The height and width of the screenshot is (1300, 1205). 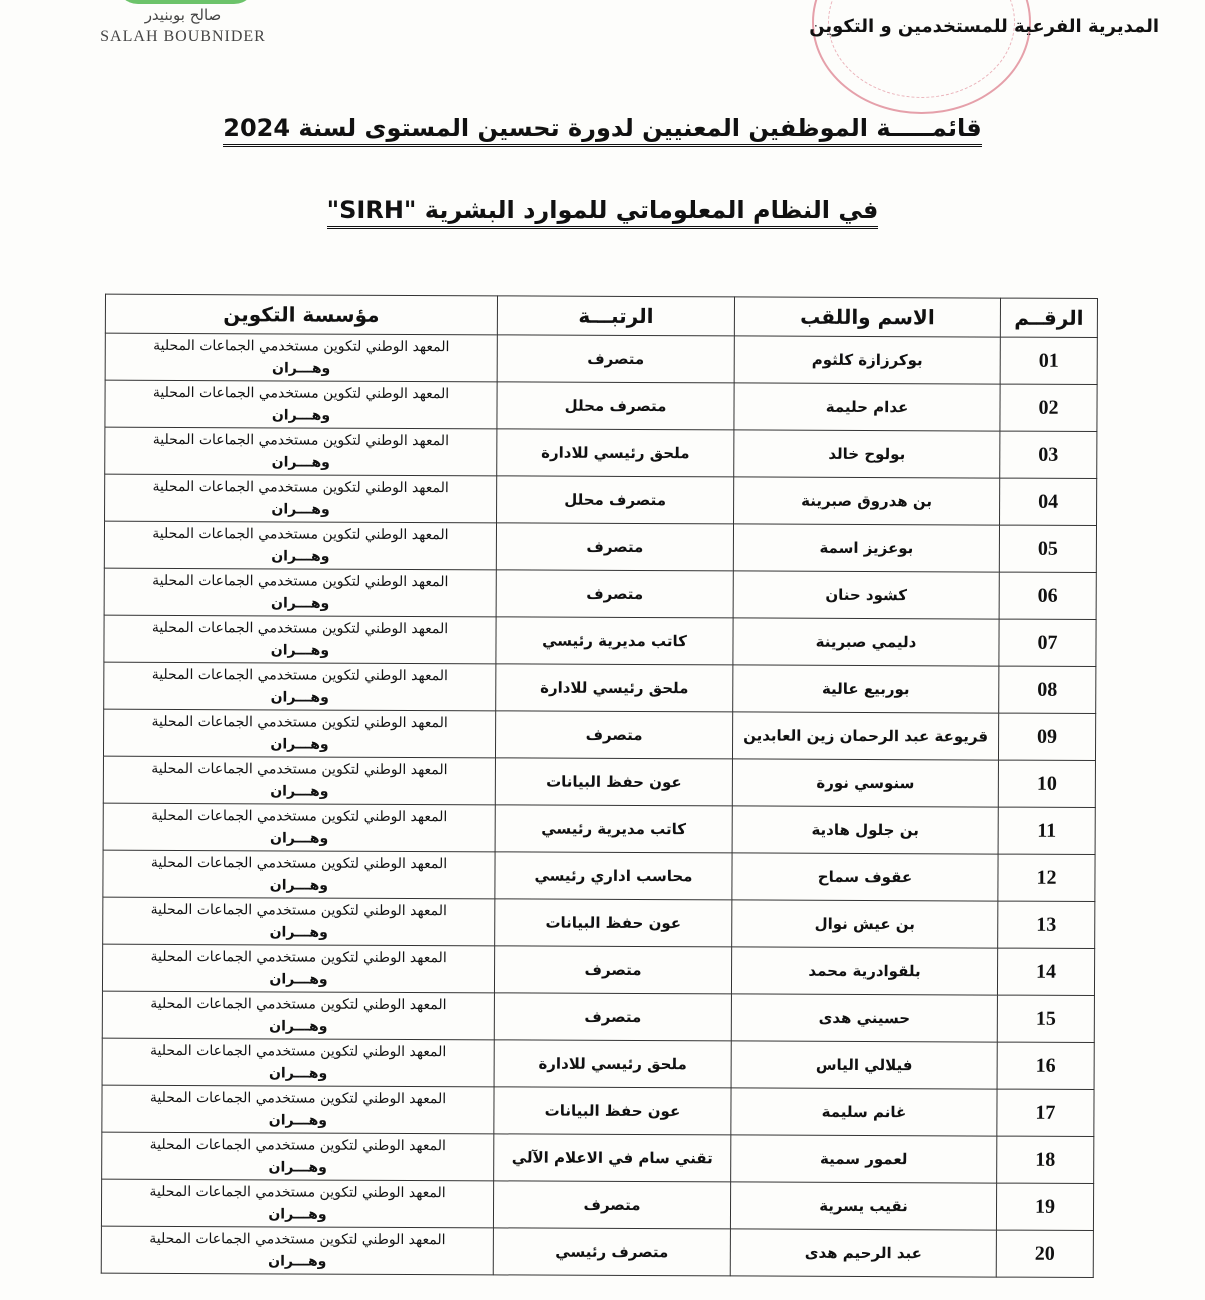 I want to click on cell-name: بولوح خالد, so click(x=866, y=454).